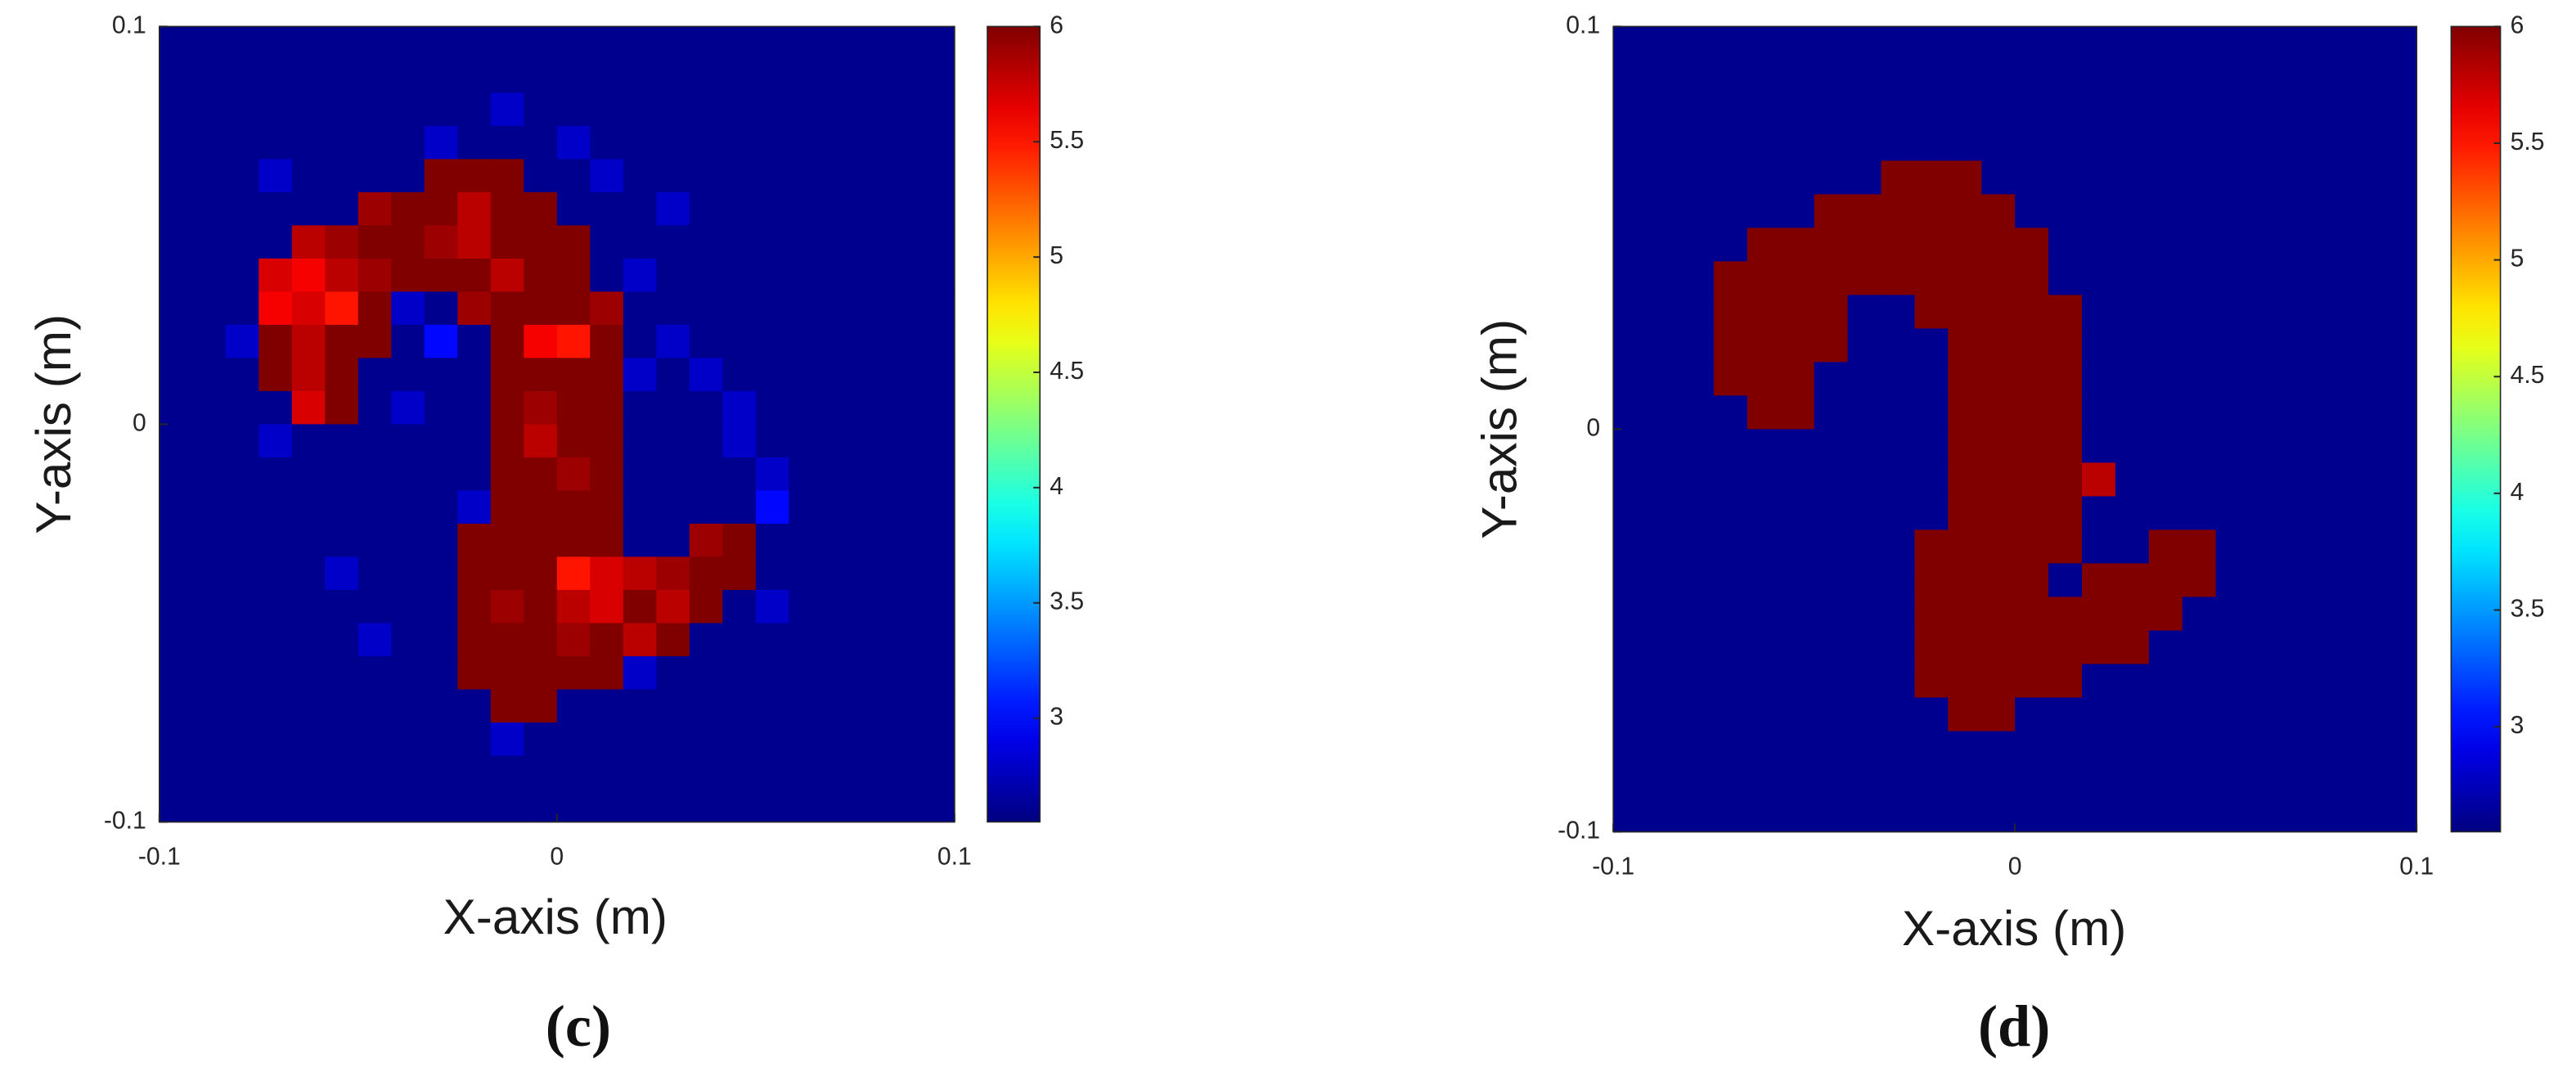 This screenshot has height=1090, width=2576. I want to click on x-axis-label: X-axis (m), so click(555, 917).